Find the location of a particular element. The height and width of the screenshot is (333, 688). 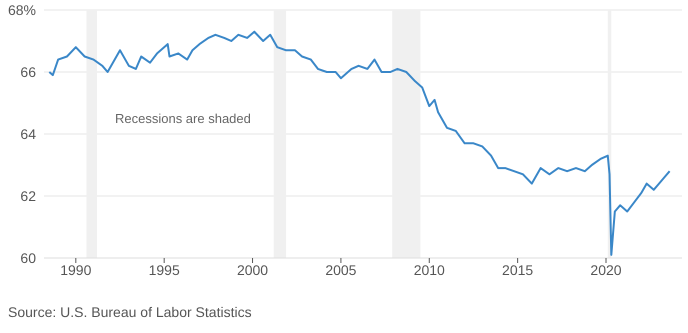

x-tick-label: 2000 is located at coordinates (252, 270).